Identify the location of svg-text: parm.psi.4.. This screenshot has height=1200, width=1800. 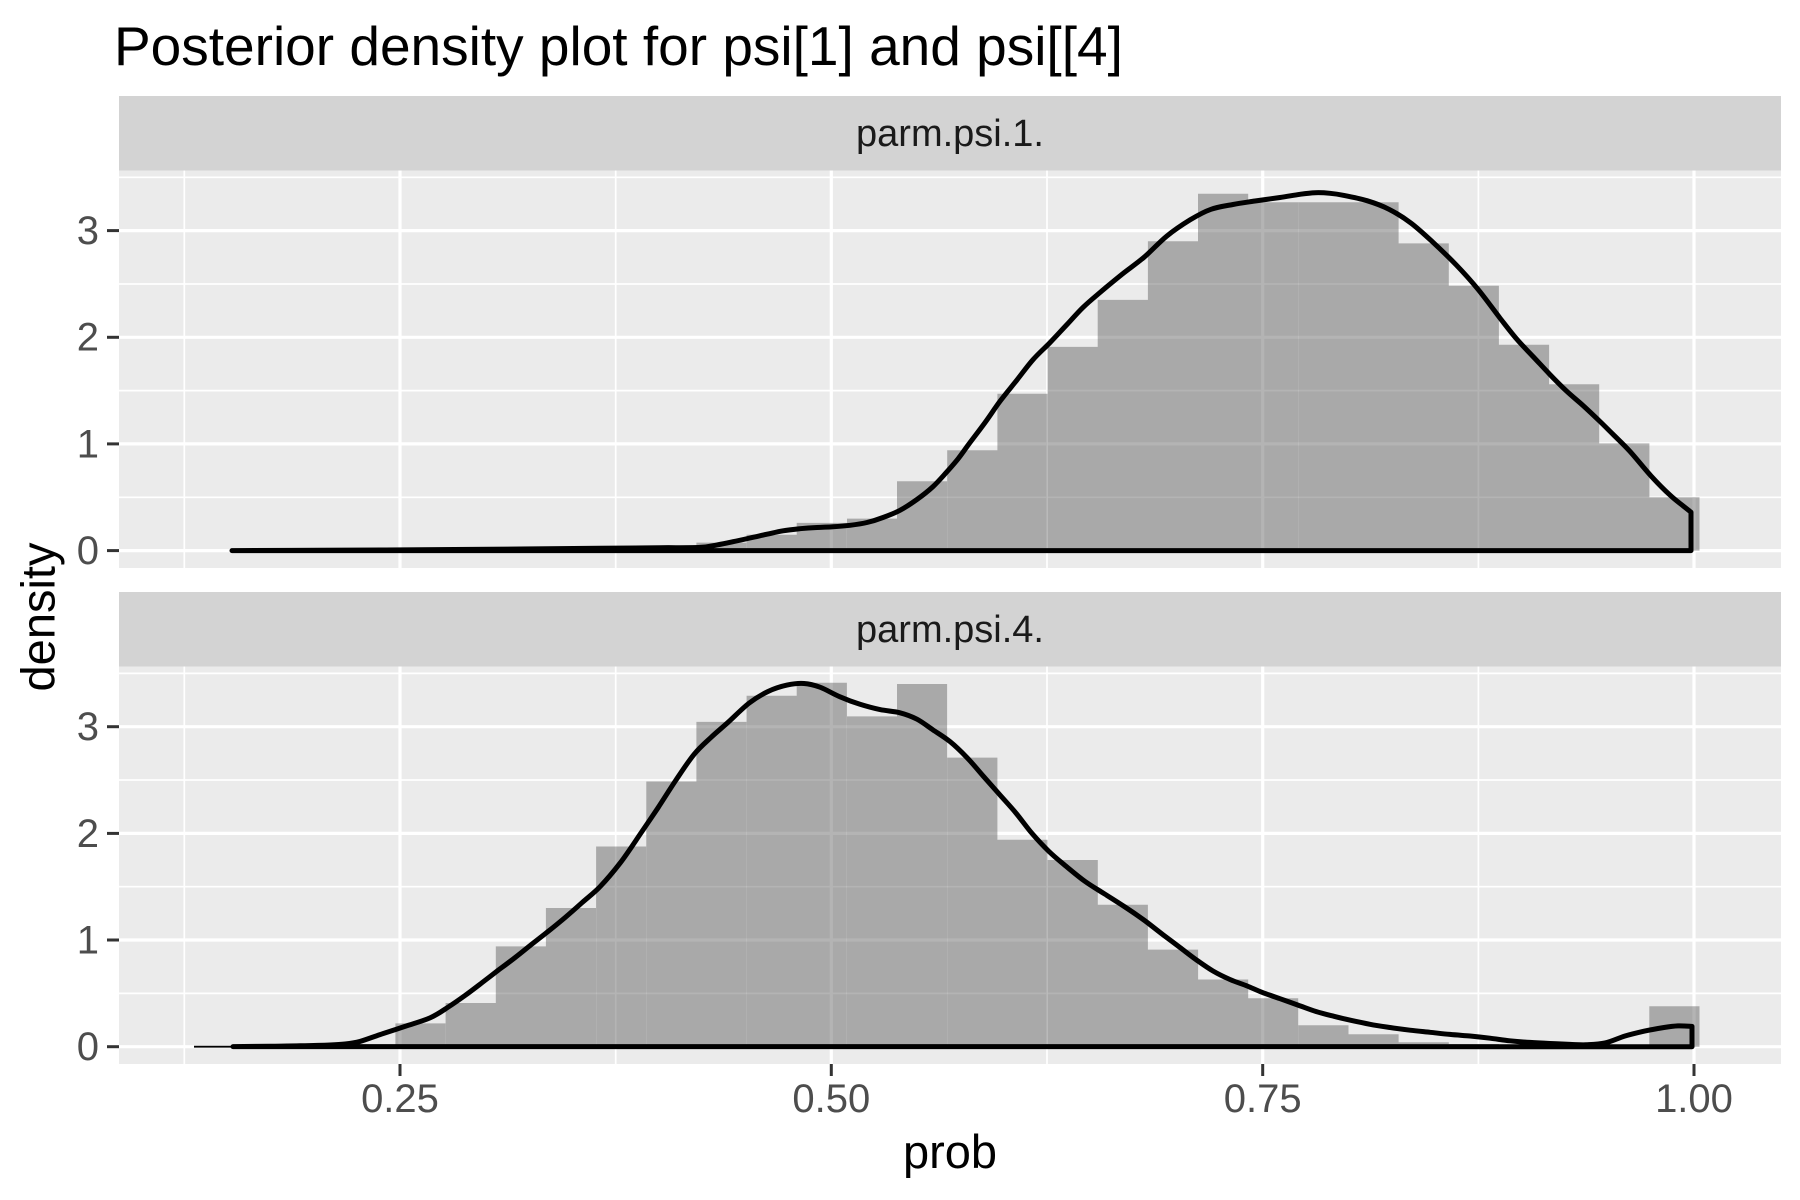
(950, 630).